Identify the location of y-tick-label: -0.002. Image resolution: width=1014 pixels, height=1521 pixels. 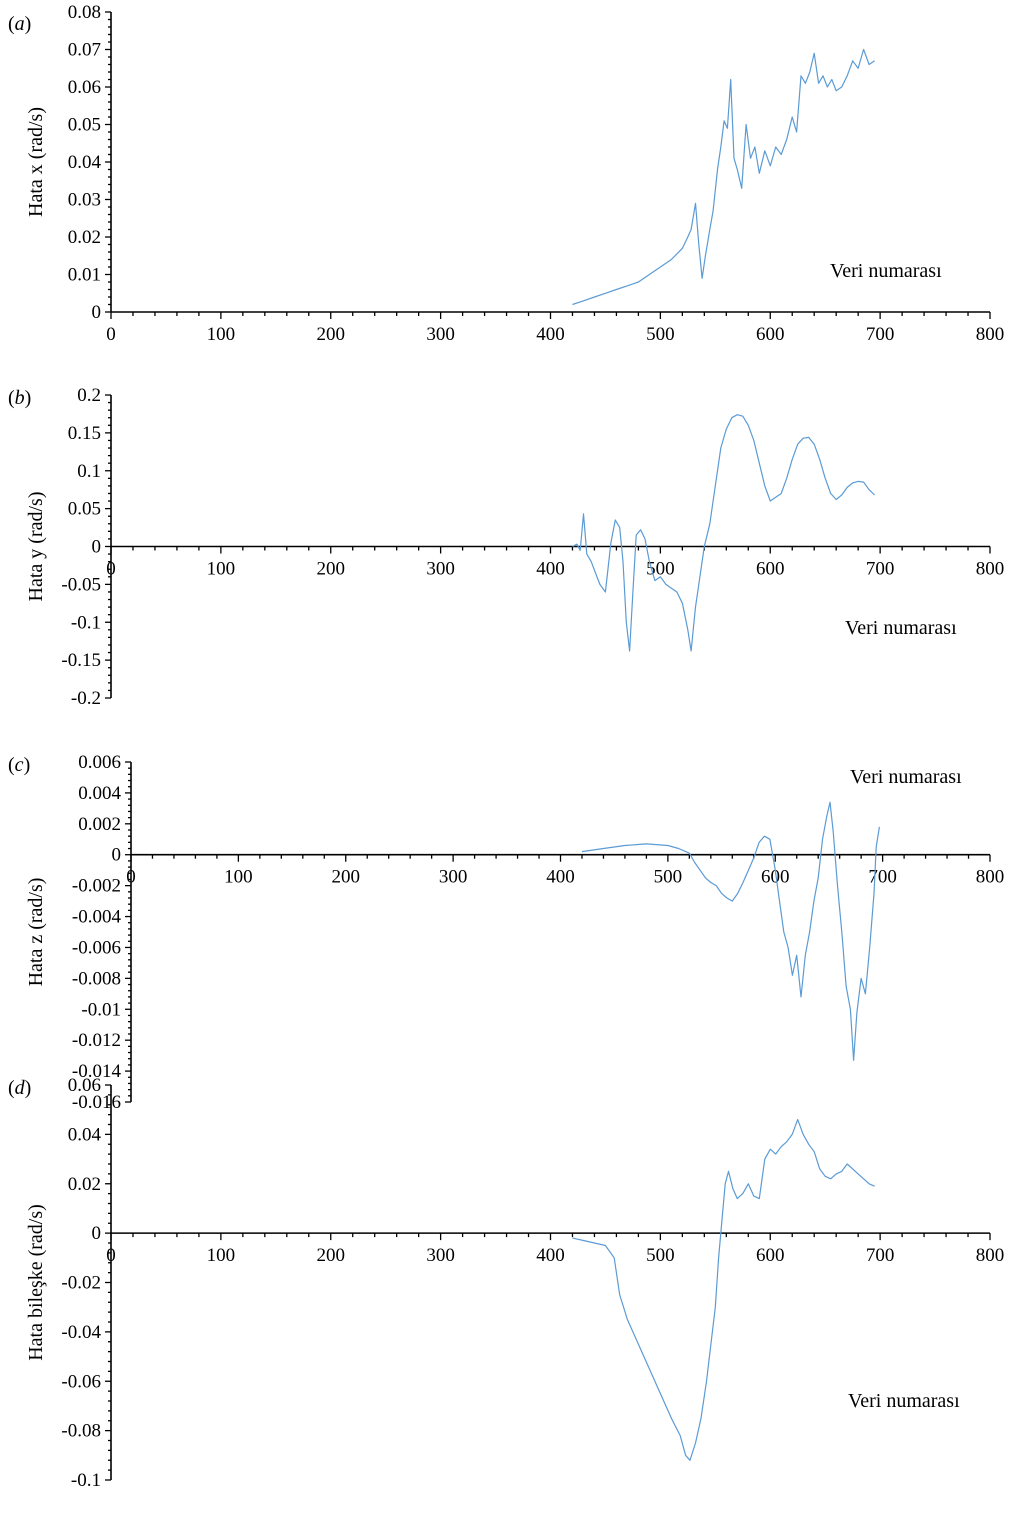
(96, 886).